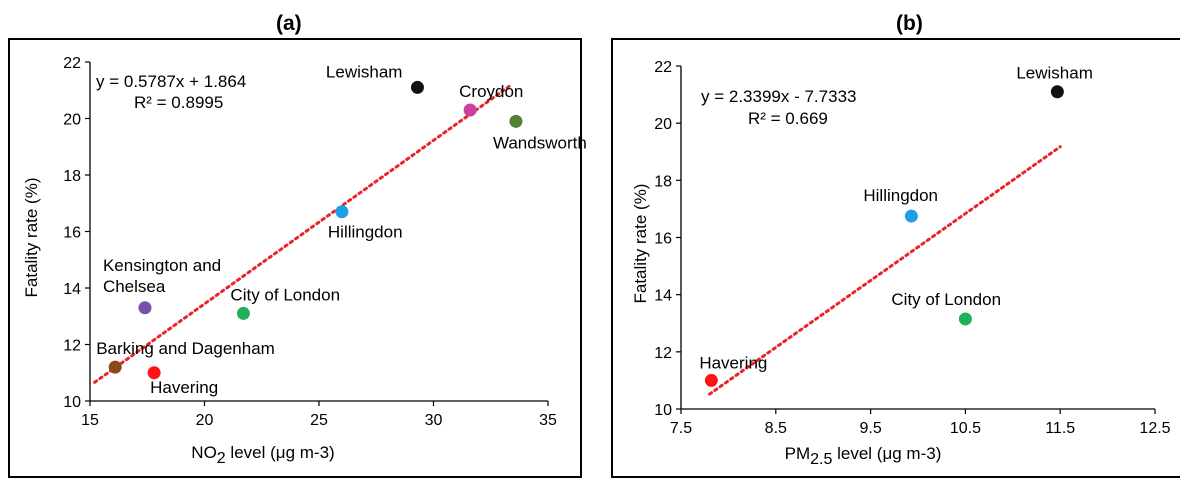  Describe the element at coordinates (778, 96) in the screenshot. I see `regression-equation: y = 2.3399x - 7.7333` at that location.